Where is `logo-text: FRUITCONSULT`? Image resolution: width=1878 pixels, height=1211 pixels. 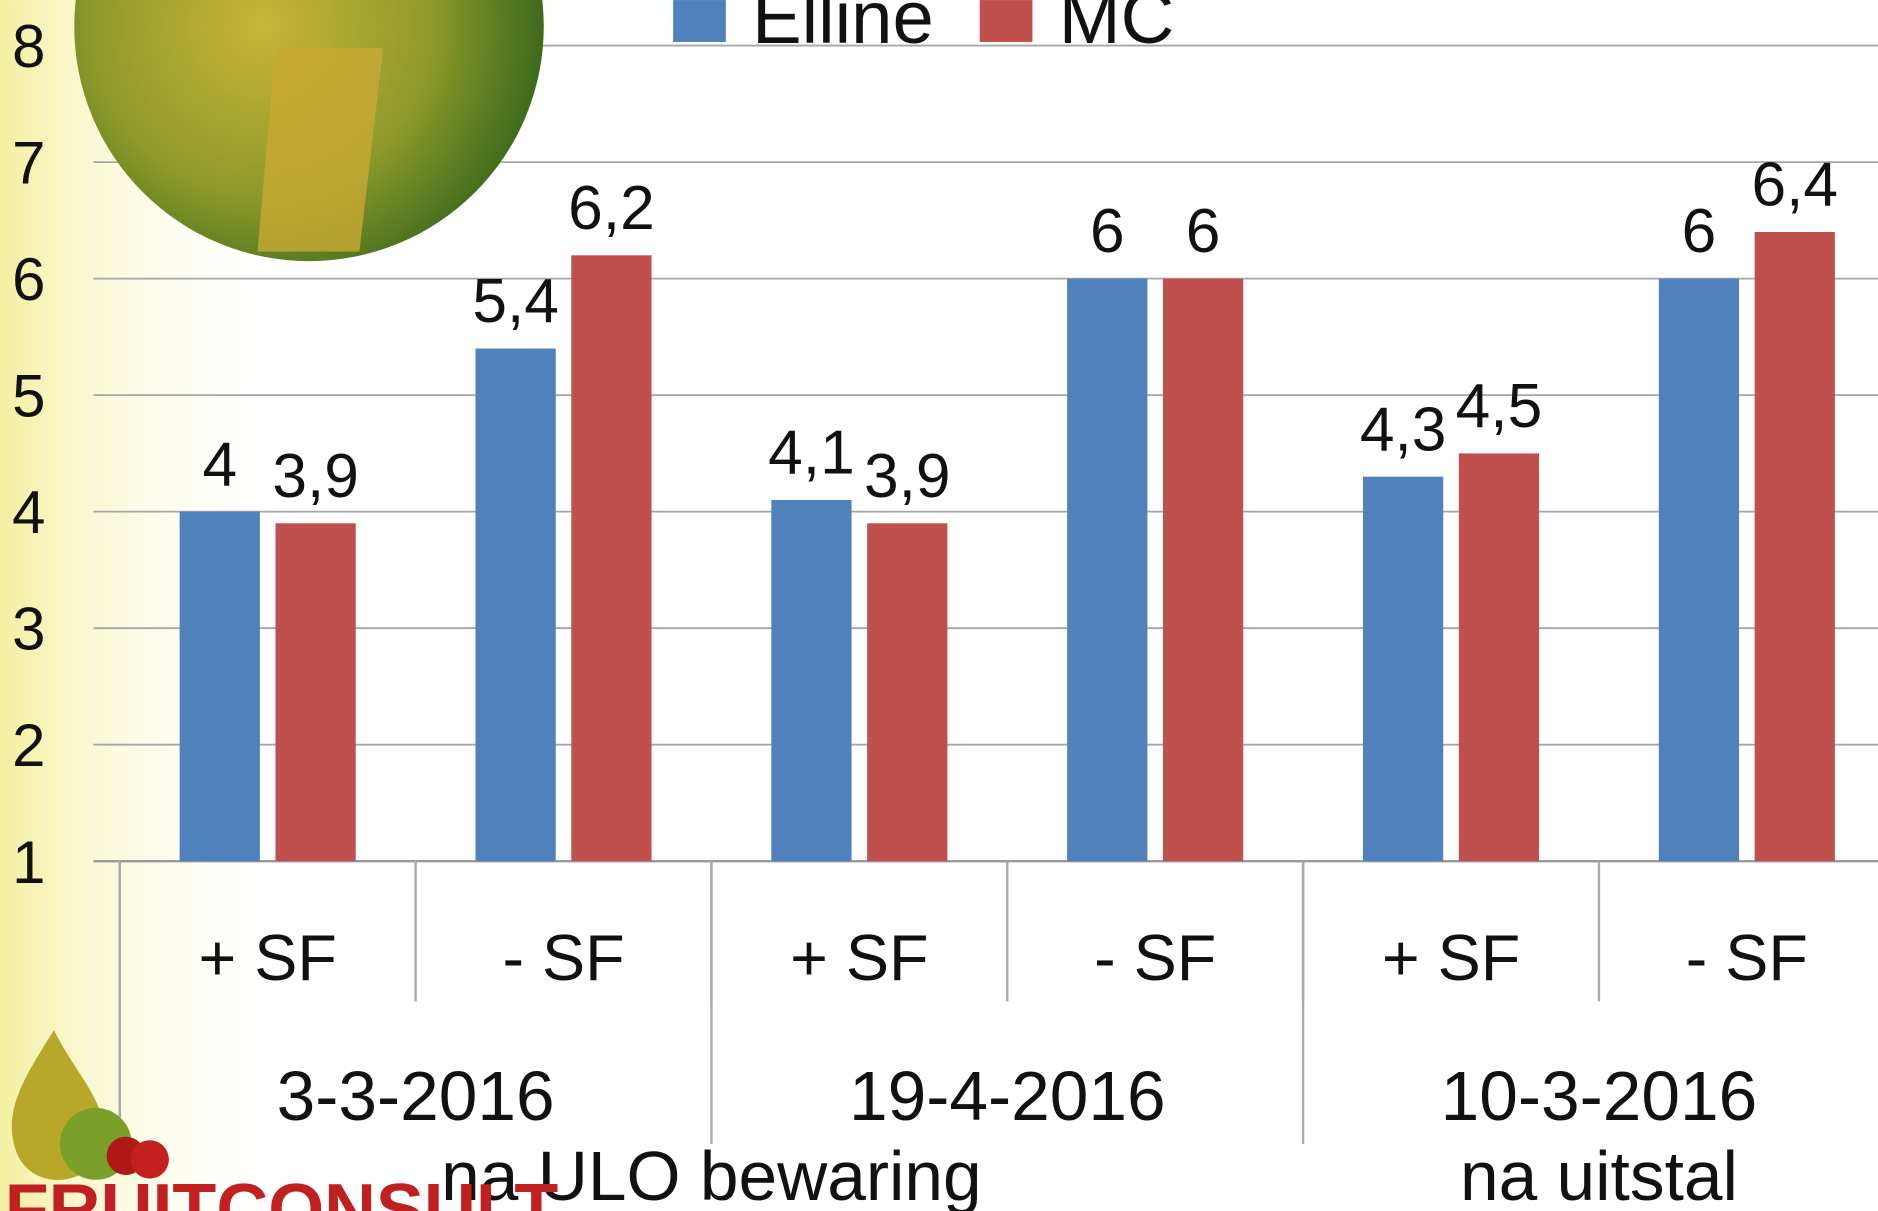 logo-text: FRUITCONSULT is located at coordinates (282, 1190).